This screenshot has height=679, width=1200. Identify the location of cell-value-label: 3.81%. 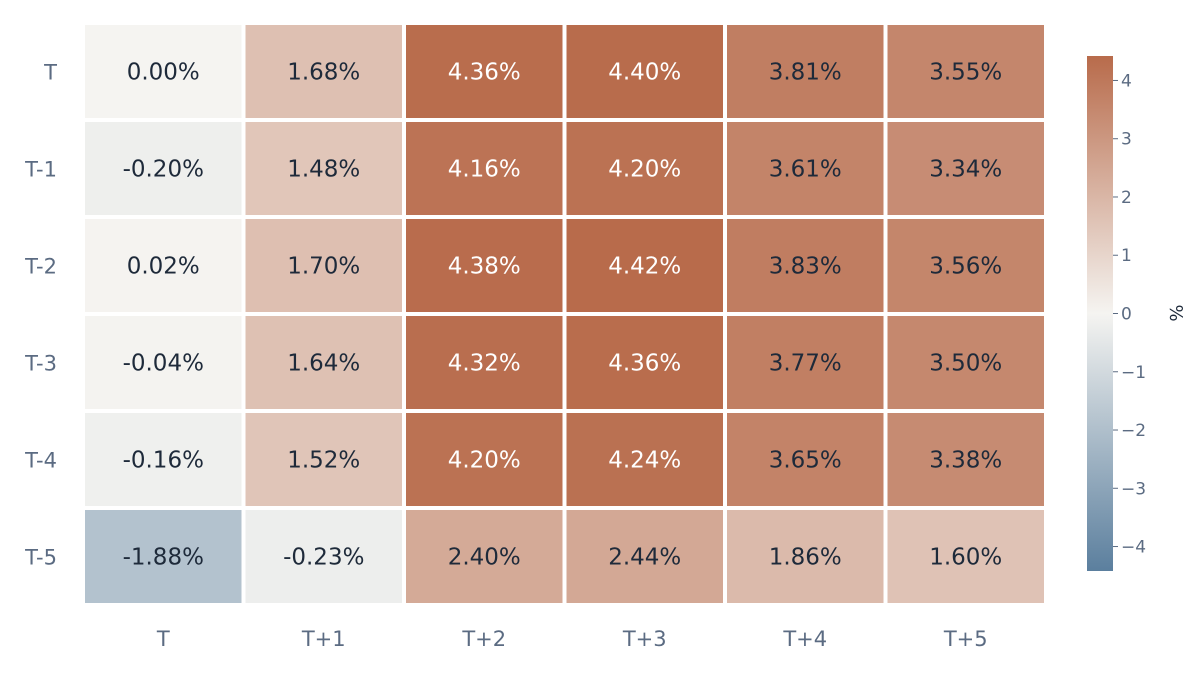
(805, 73).